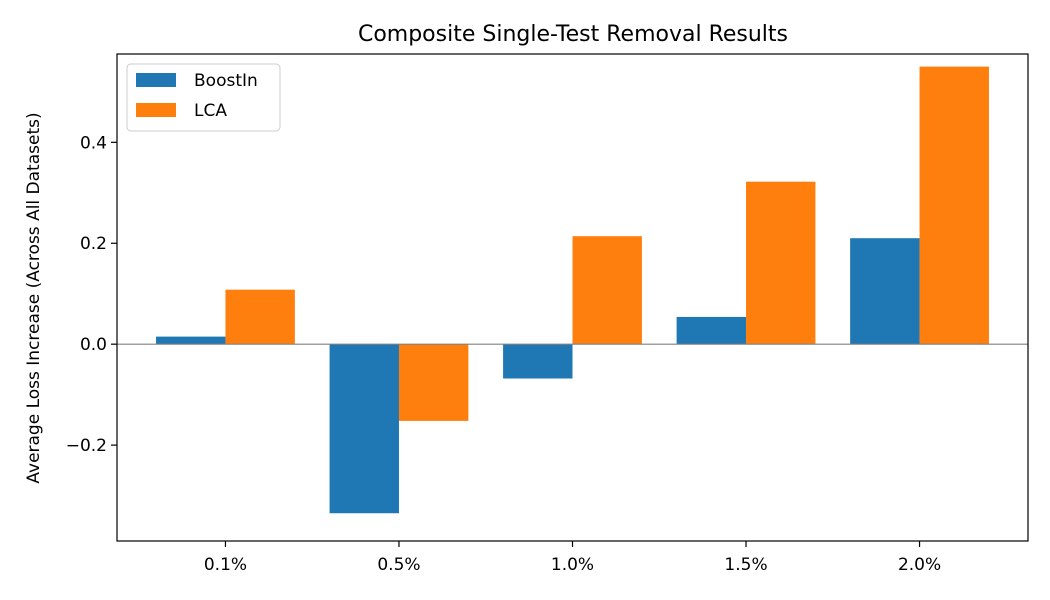  I want to click on bar-lca-2-0pct, so click(954, 205).